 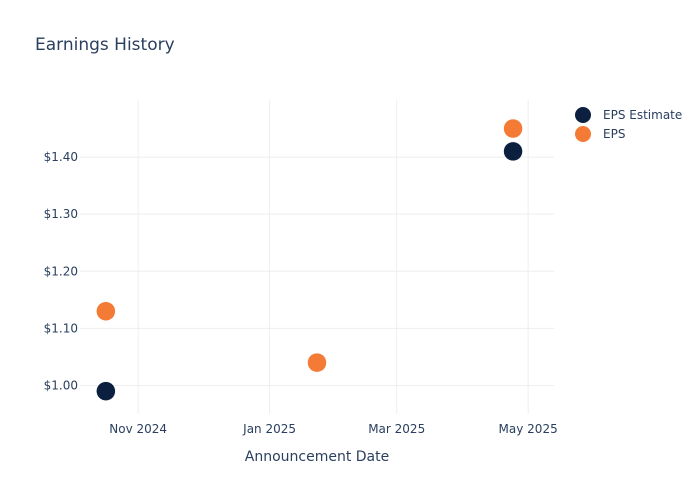 What do you see at coordinates (61, 385) in the screenshot?
I see `y-tick-label: $1.00` at bounding box center [61, 385].